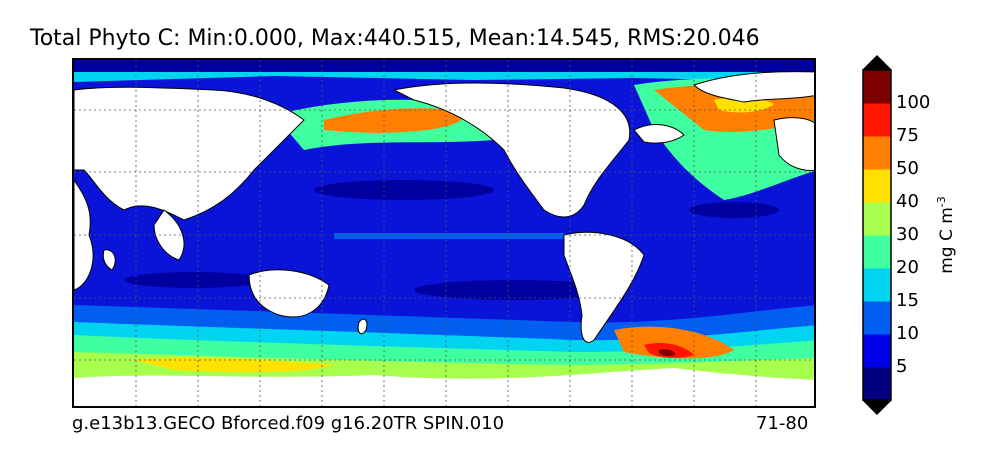  What do you see at coordinates (907, 234) in the screenshot?
I see `colorbar-tick-label: 30` at bounding box center [907, 234].